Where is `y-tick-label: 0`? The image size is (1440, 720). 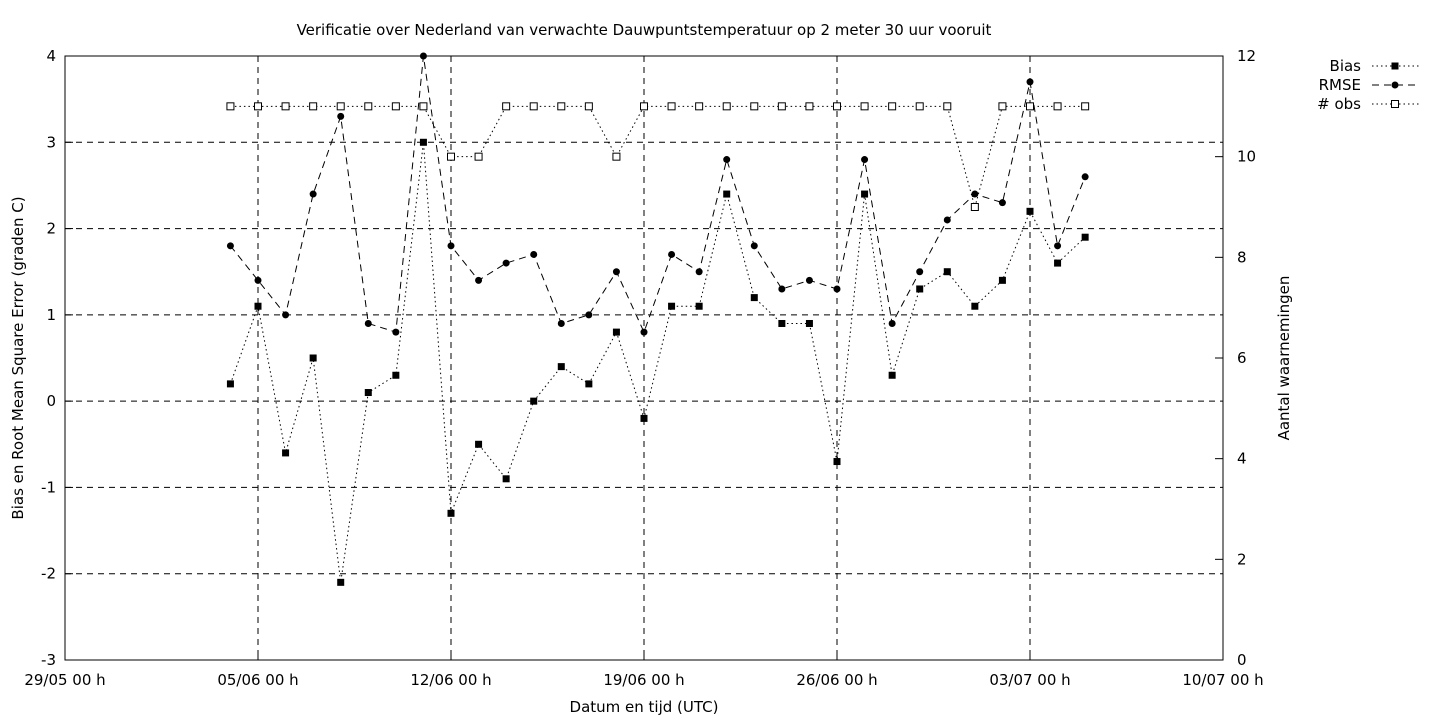
y-tick-label: 0 is located at coordinates (51, 401).